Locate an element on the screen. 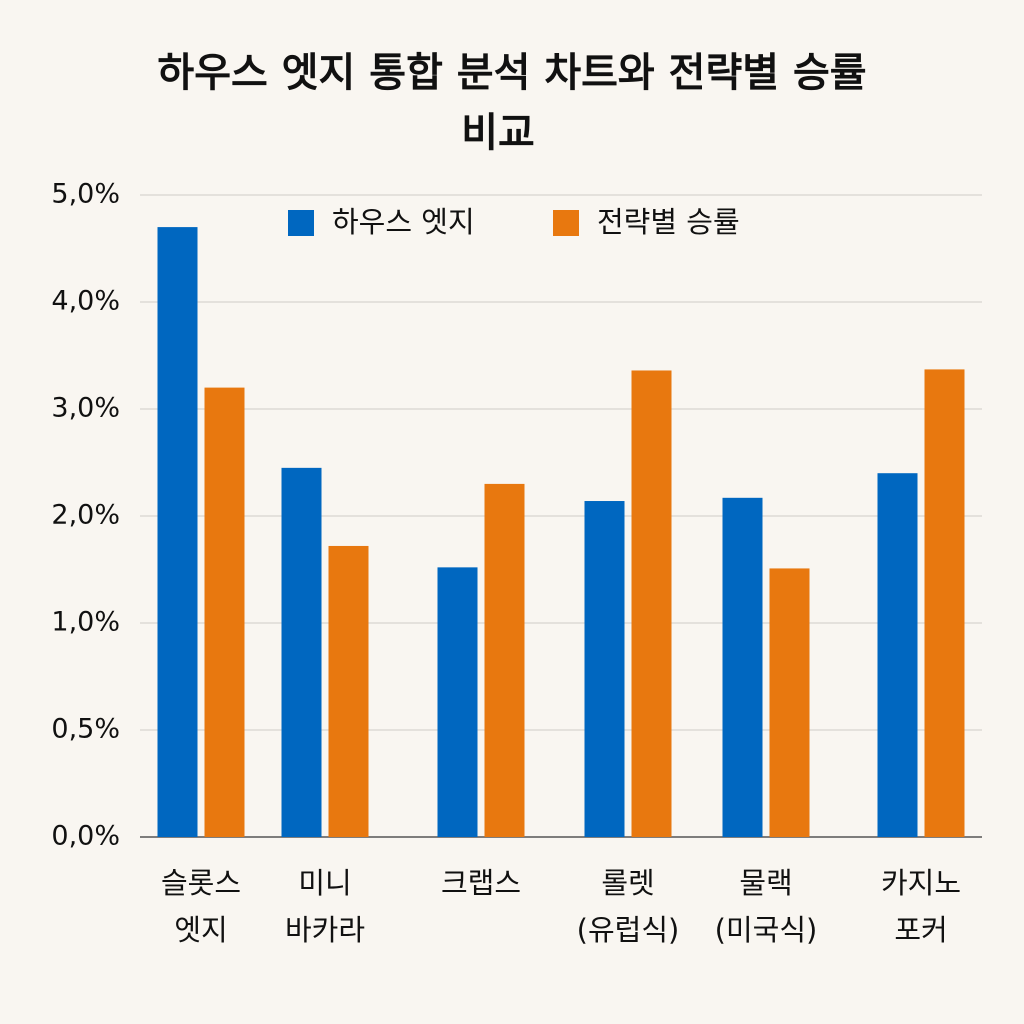  x-tick-label: 롤렛 is located at coordinates (627, 883).